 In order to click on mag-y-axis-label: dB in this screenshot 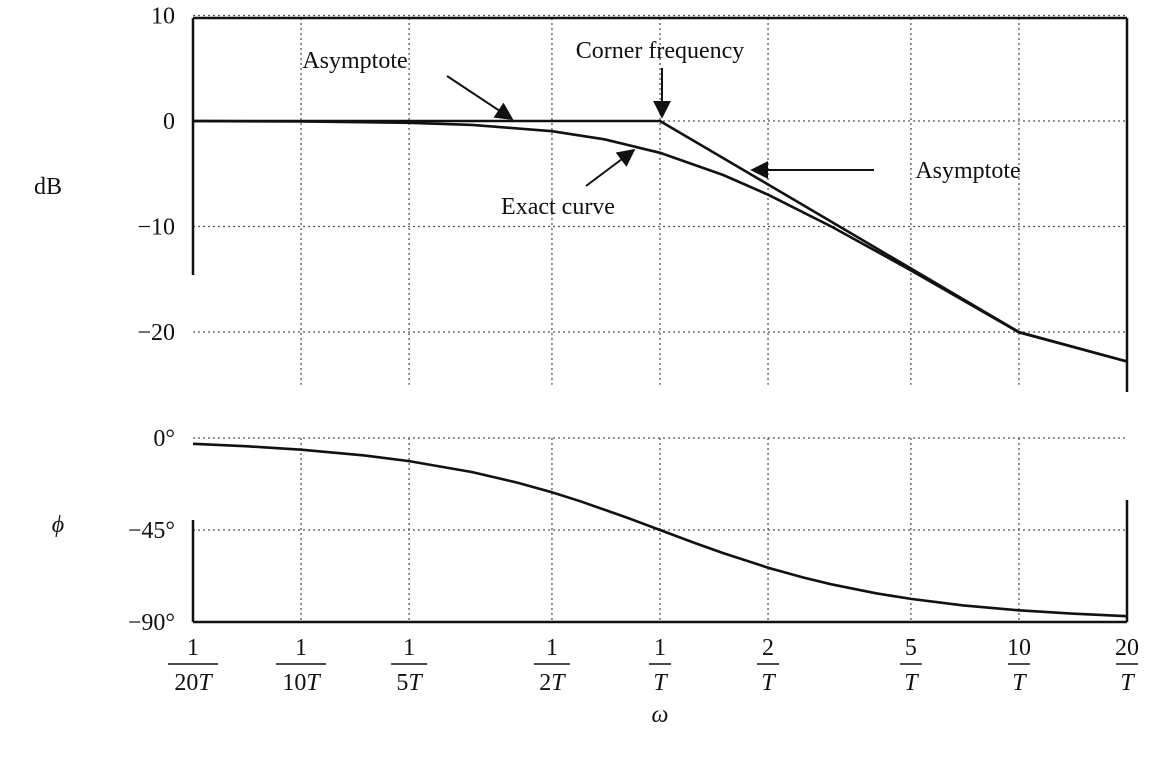, I will do `click(48, 187)`.